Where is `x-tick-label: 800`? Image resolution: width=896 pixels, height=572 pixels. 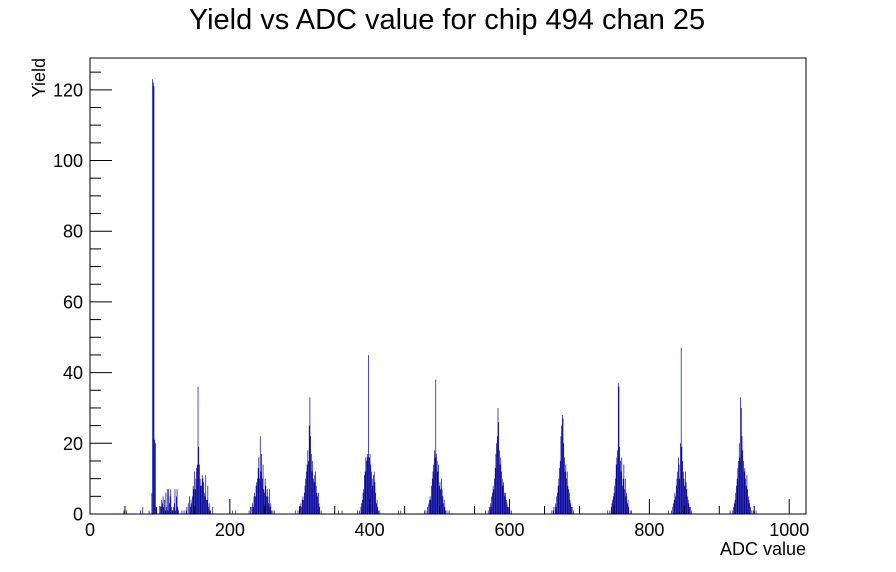
x-tick-label: 800 is located at coordinates (649, 530).